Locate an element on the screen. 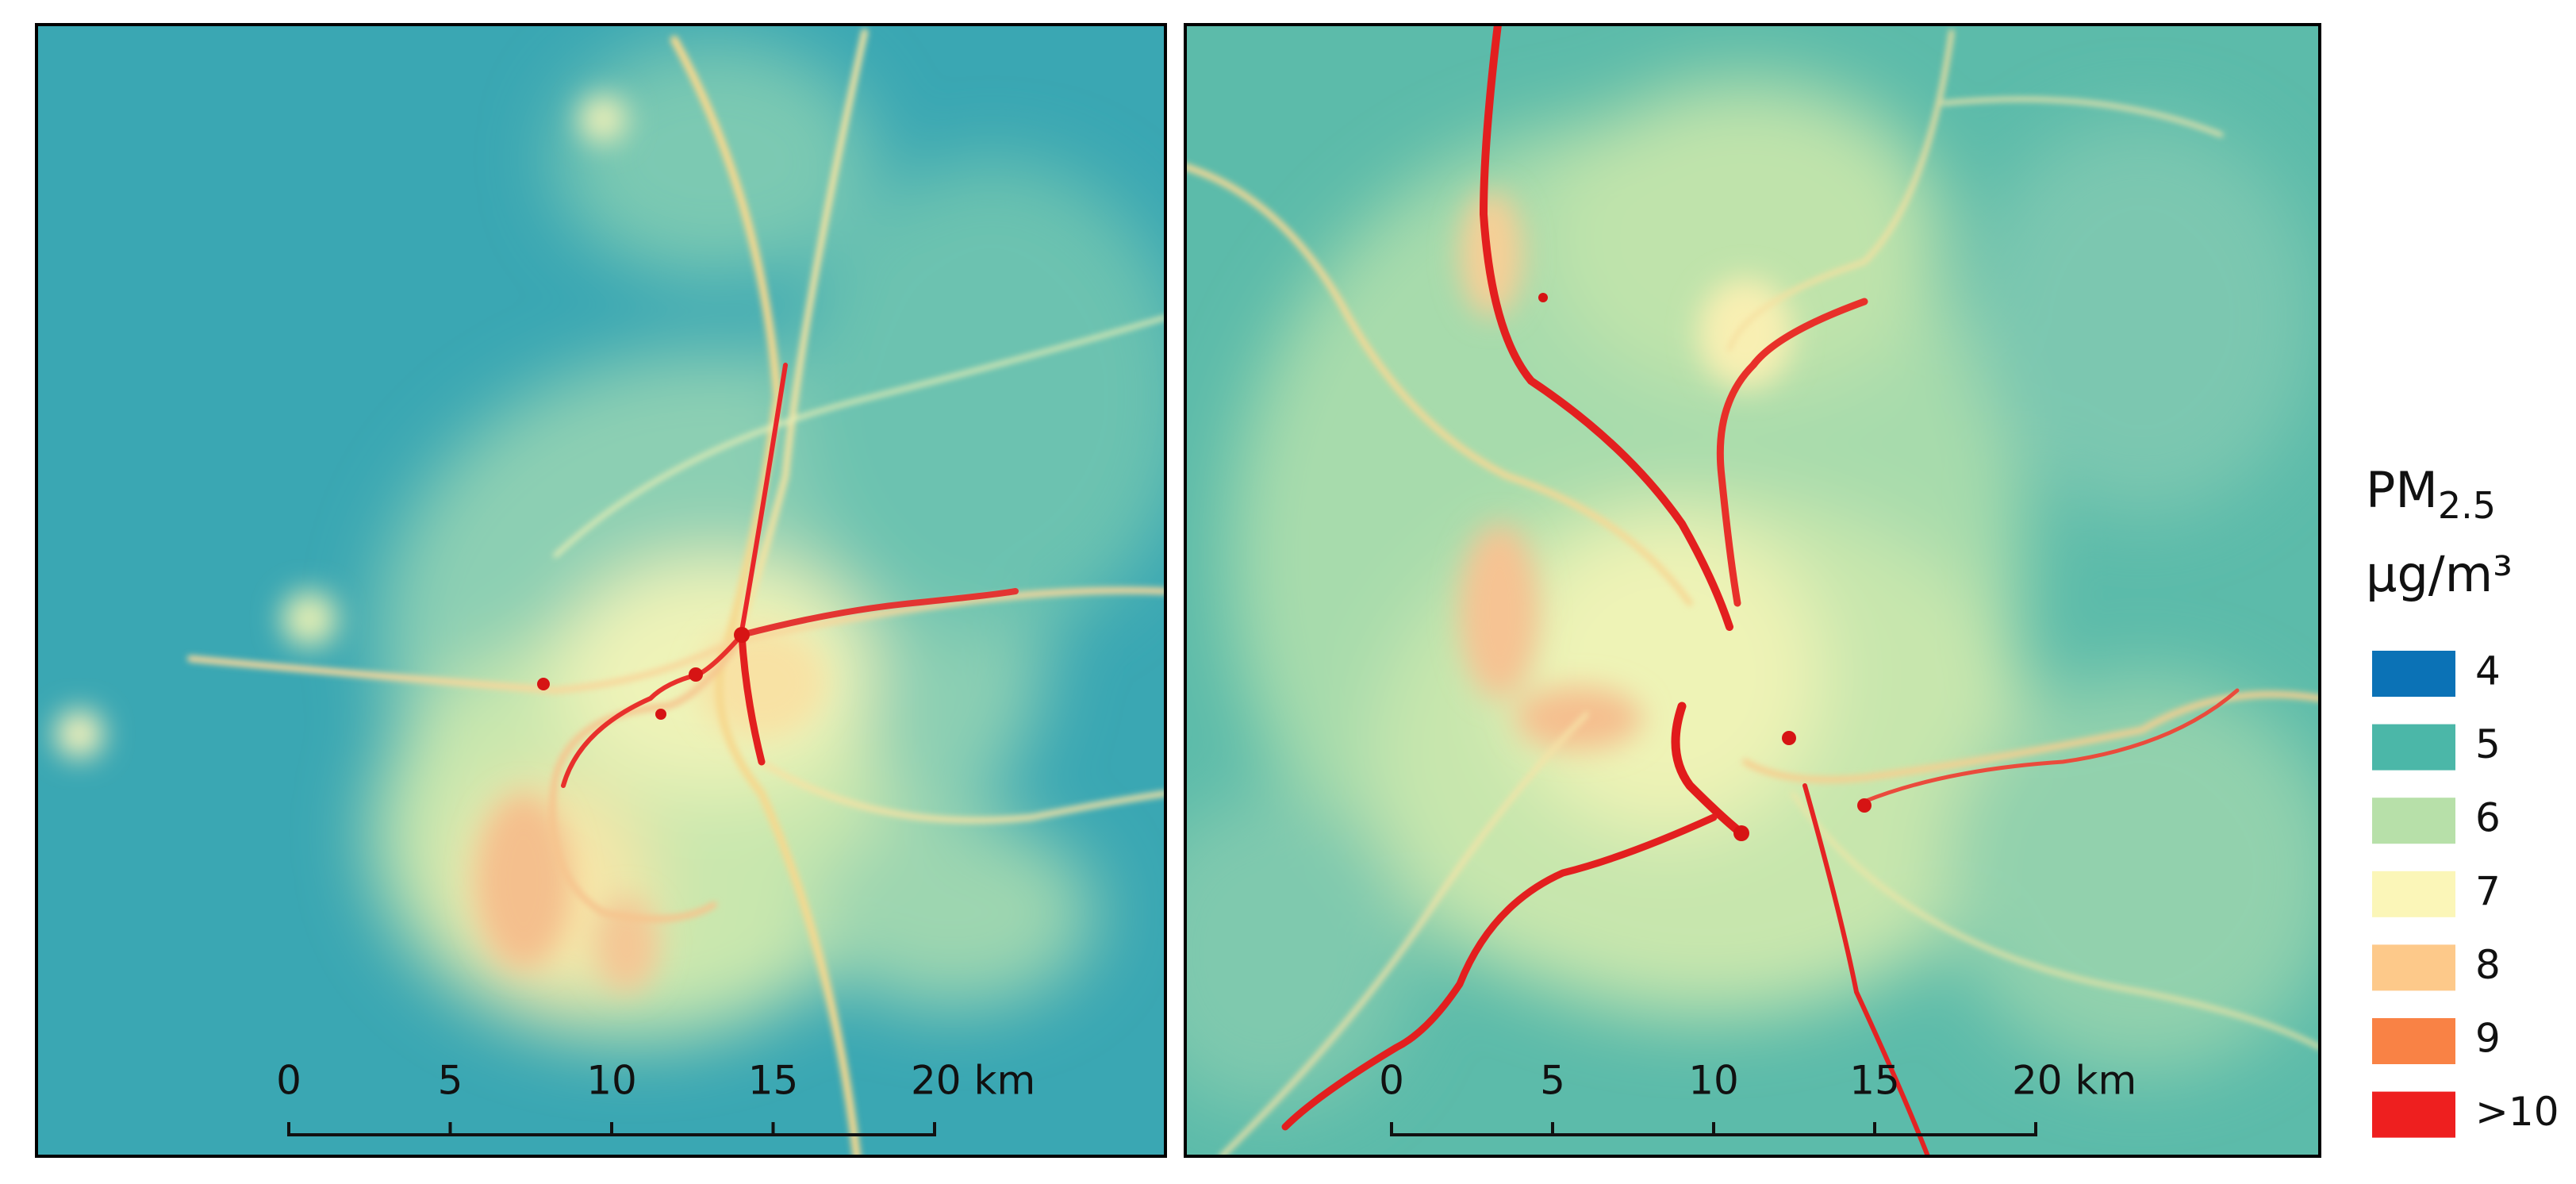  legend-label: 5 is located at coordinates (2488, 744).